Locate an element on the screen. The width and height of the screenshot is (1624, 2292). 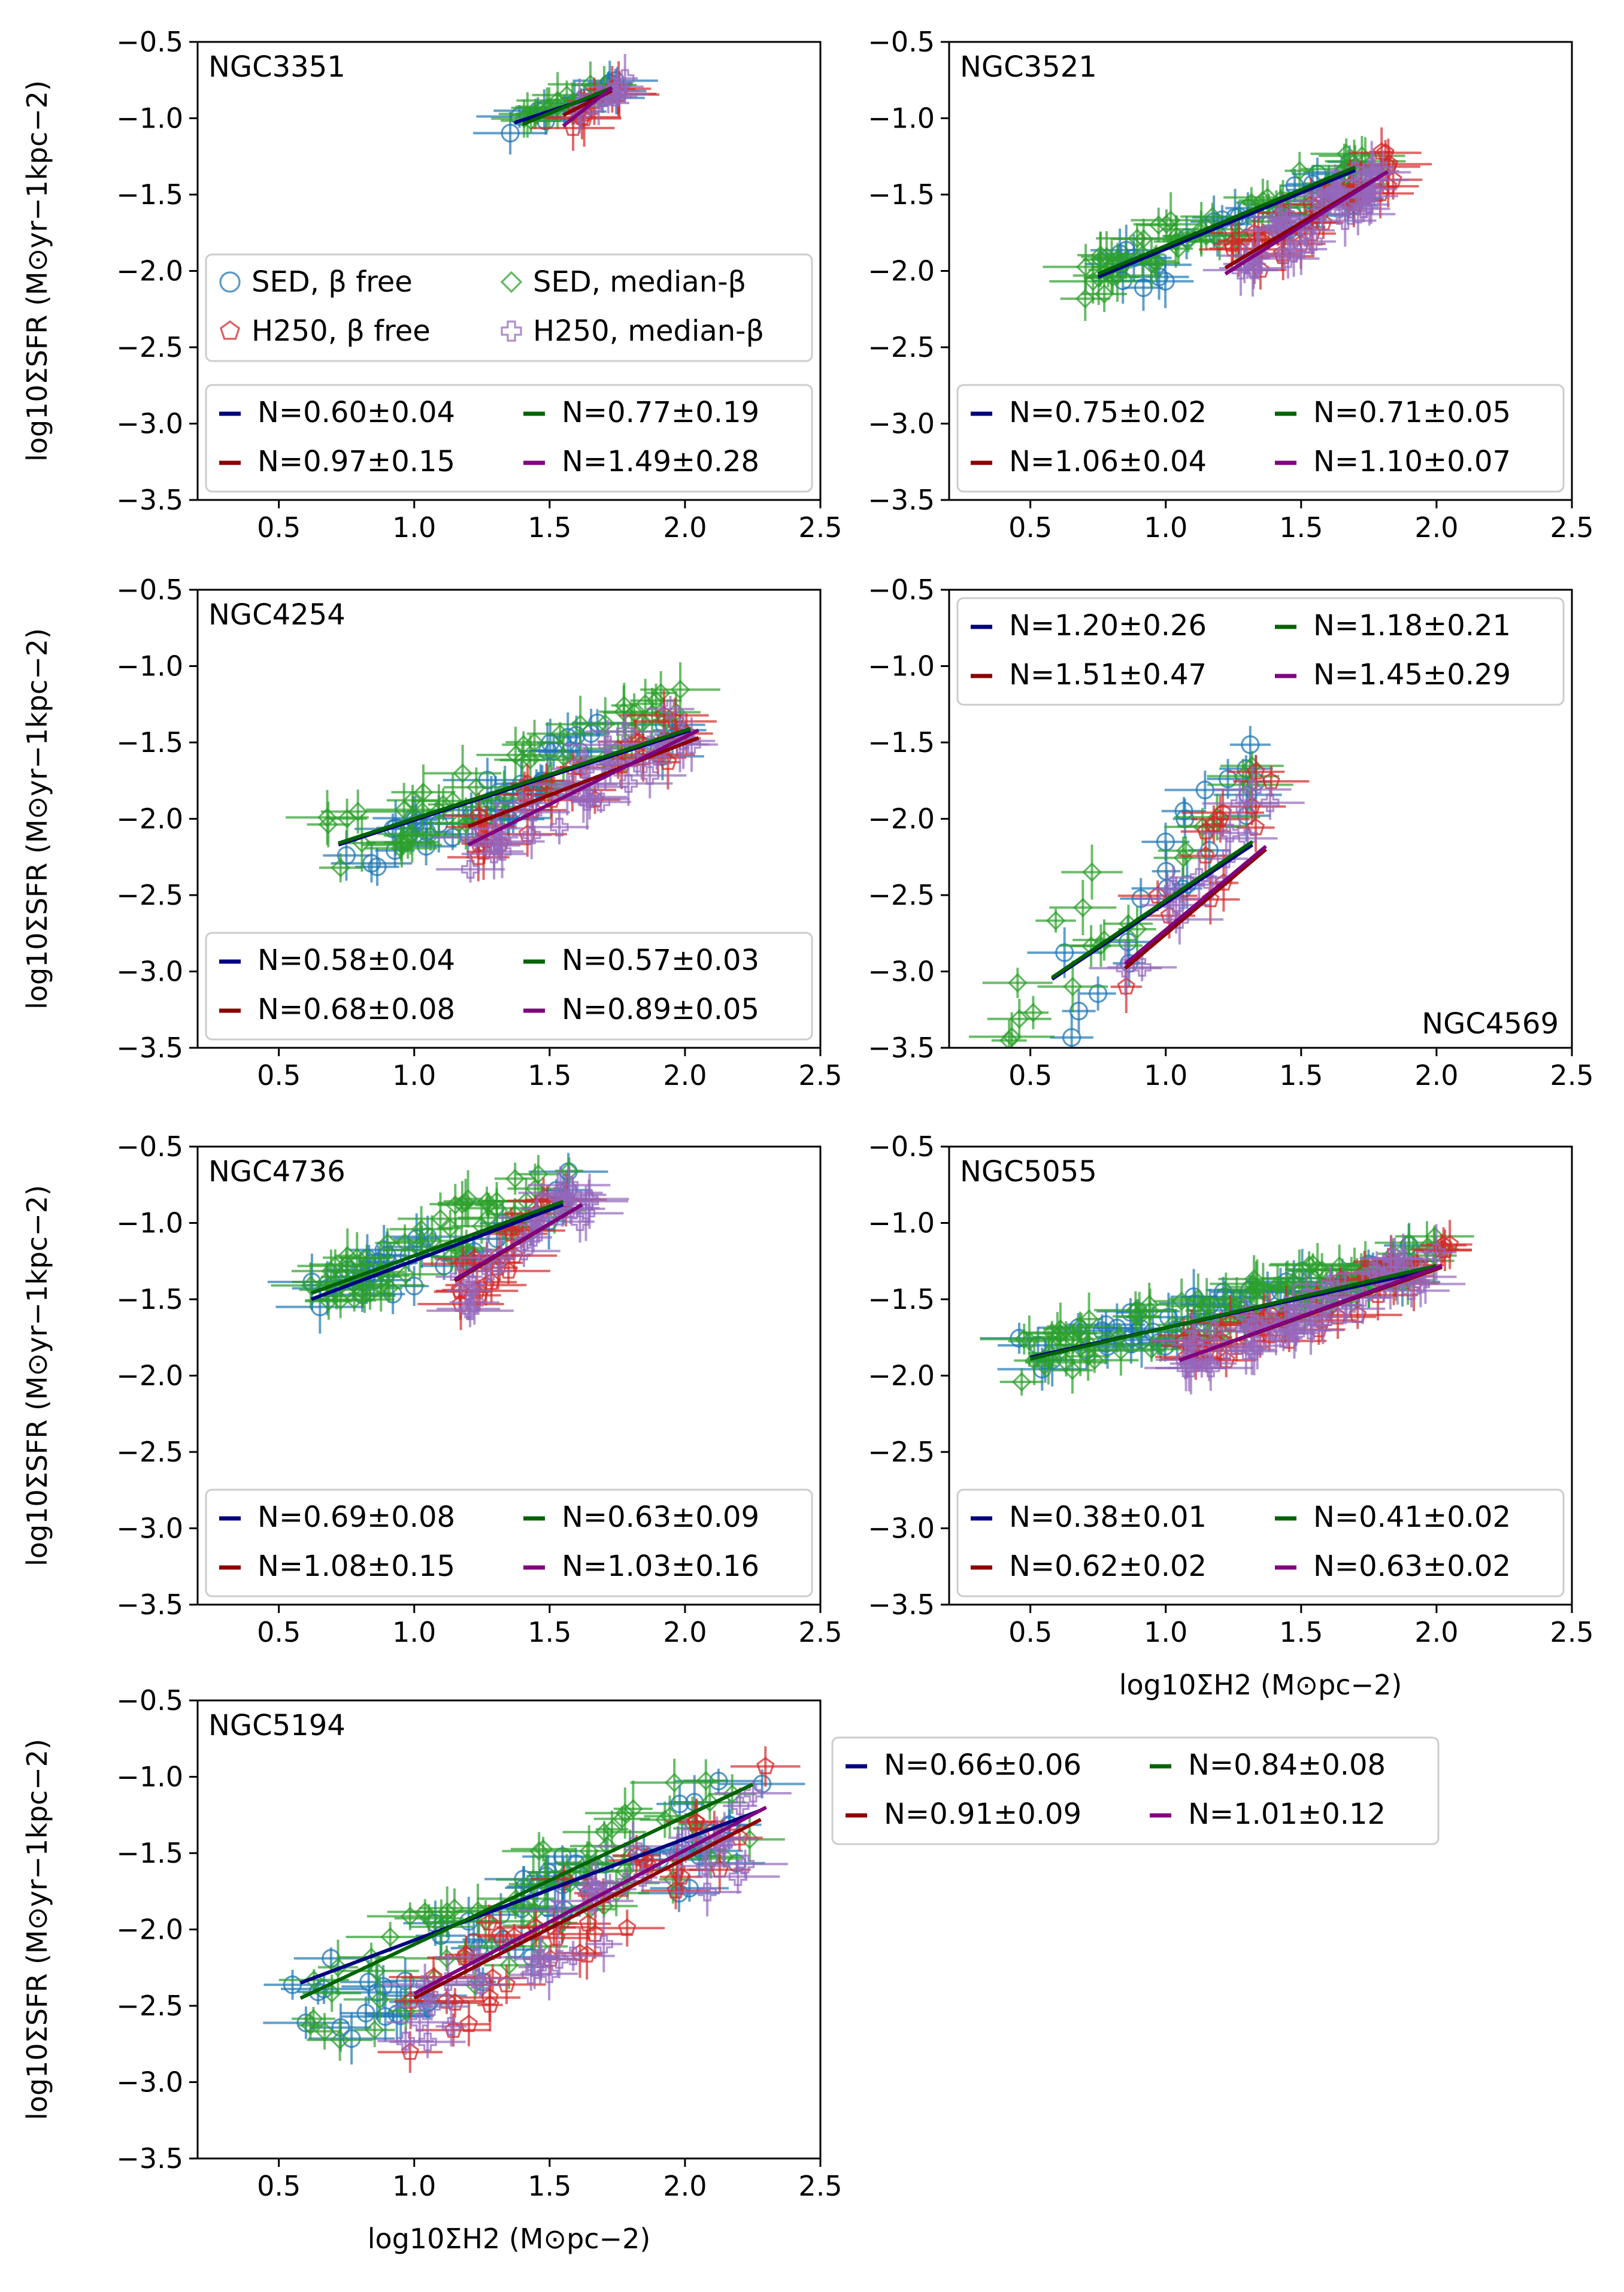
legend-label: N=1.06±0.04 is located at coordinates (1108, 461).